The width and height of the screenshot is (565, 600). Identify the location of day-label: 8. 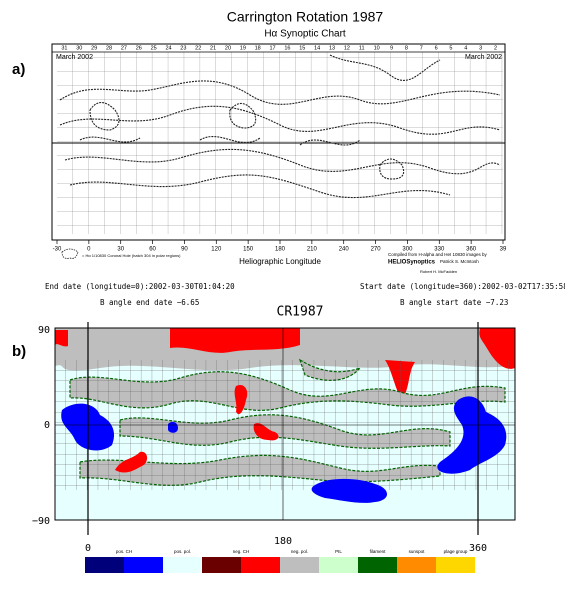
(406, 48).